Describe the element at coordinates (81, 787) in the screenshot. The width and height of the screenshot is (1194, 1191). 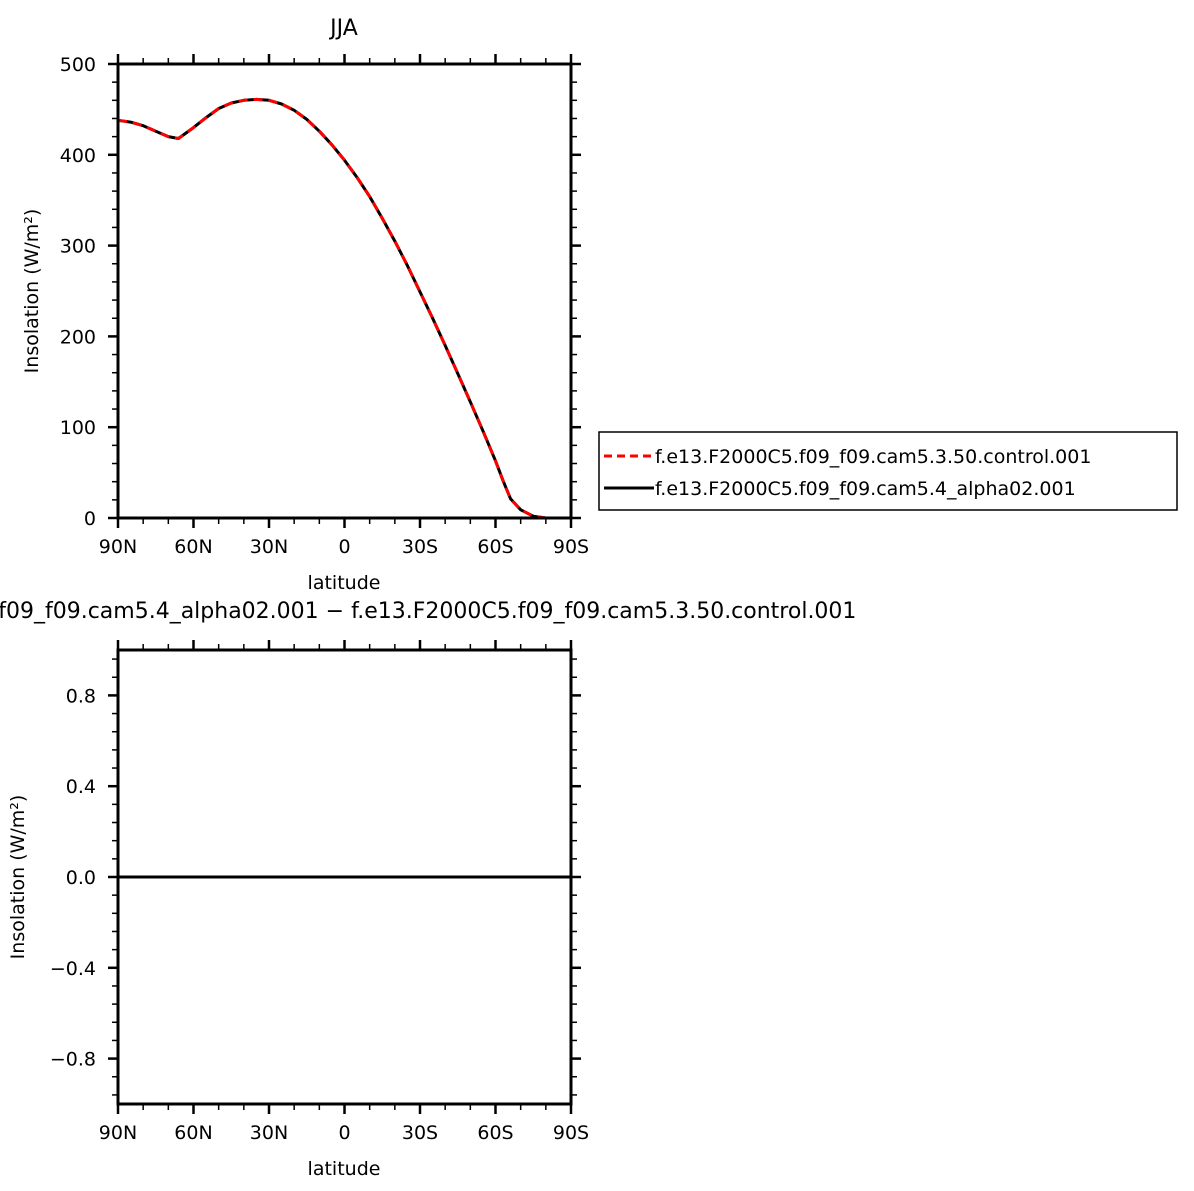
I see `bottom-y-tick-label: 0.4` at that location.